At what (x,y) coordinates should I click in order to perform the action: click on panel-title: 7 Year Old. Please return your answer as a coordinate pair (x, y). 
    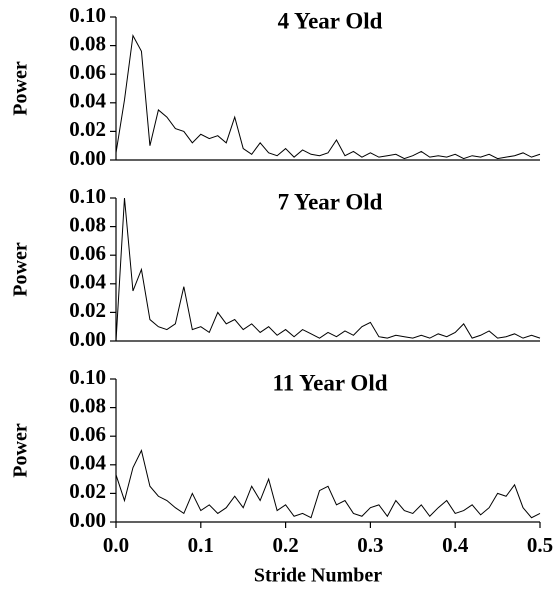
    Looking at the image, I should click on (330, 201).